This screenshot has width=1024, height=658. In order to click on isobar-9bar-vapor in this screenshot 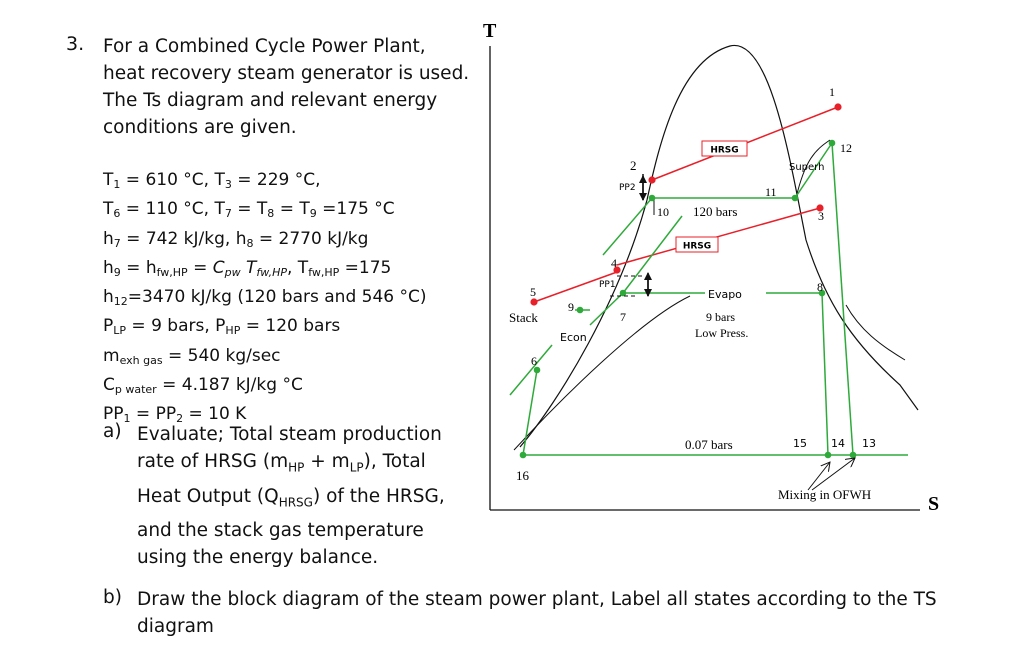, I will do `click(875, 332)`.